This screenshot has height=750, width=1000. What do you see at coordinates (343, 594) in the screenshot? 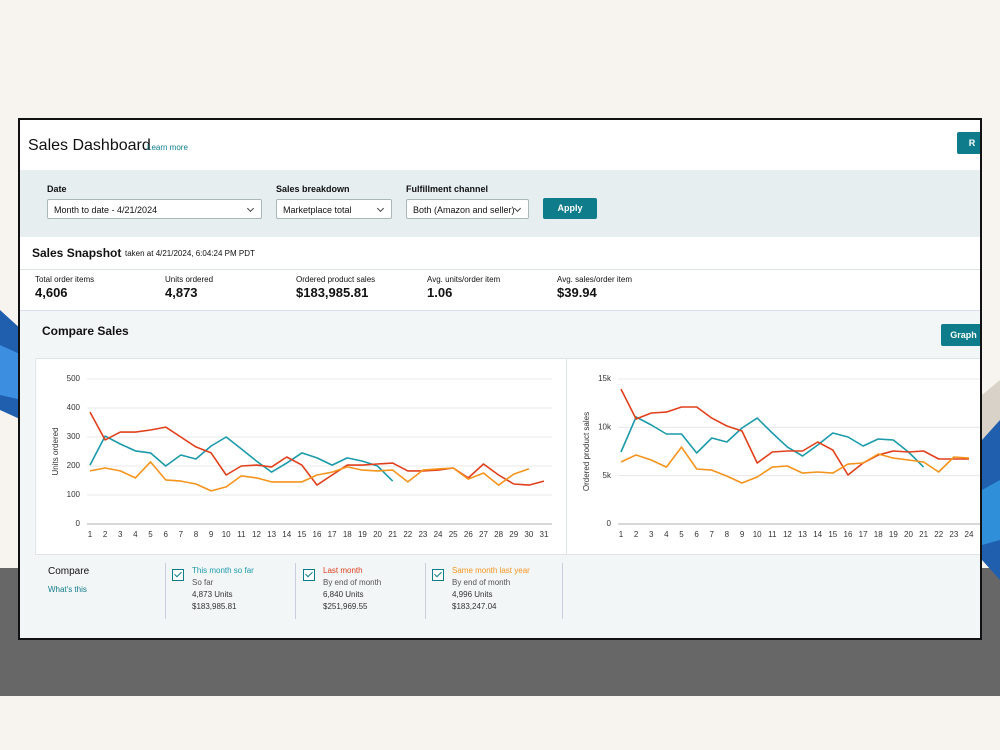
I see `legend-units: 6,840 Units` at bounding box center [343, 594].